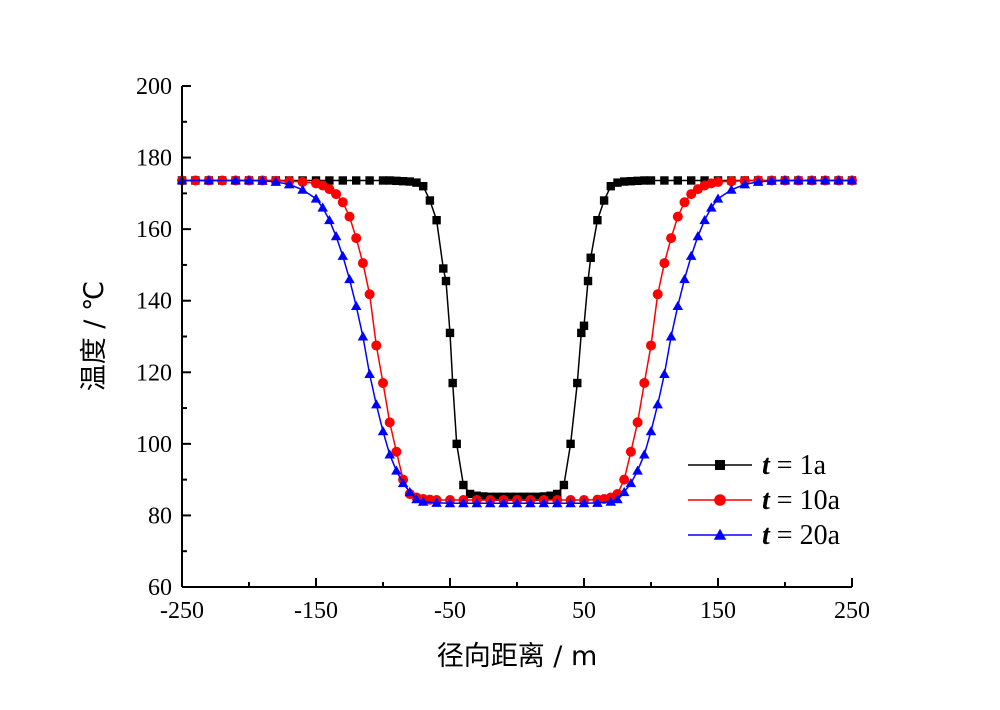  I want to click on y-tick-label: 160, so click(154, 230).